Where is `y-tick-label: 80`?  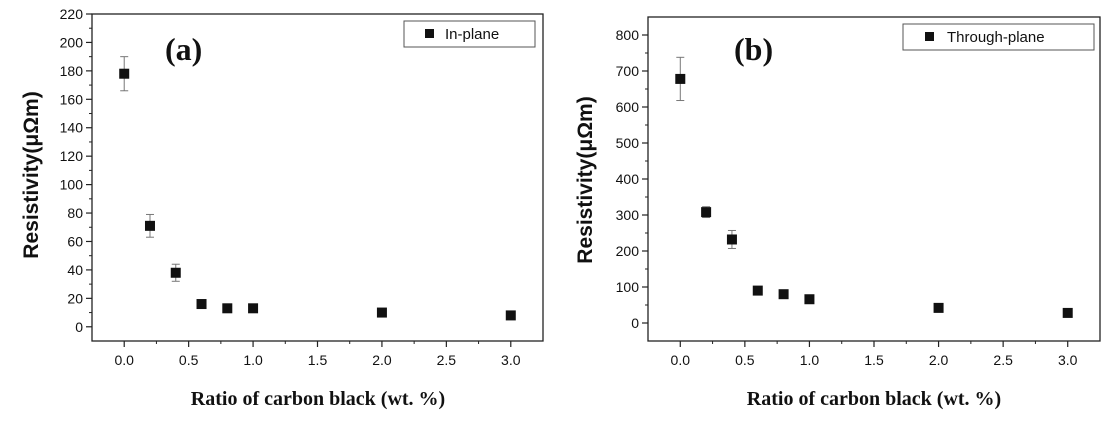
y-tick-label: 80 is located at coordinates (75, 213).